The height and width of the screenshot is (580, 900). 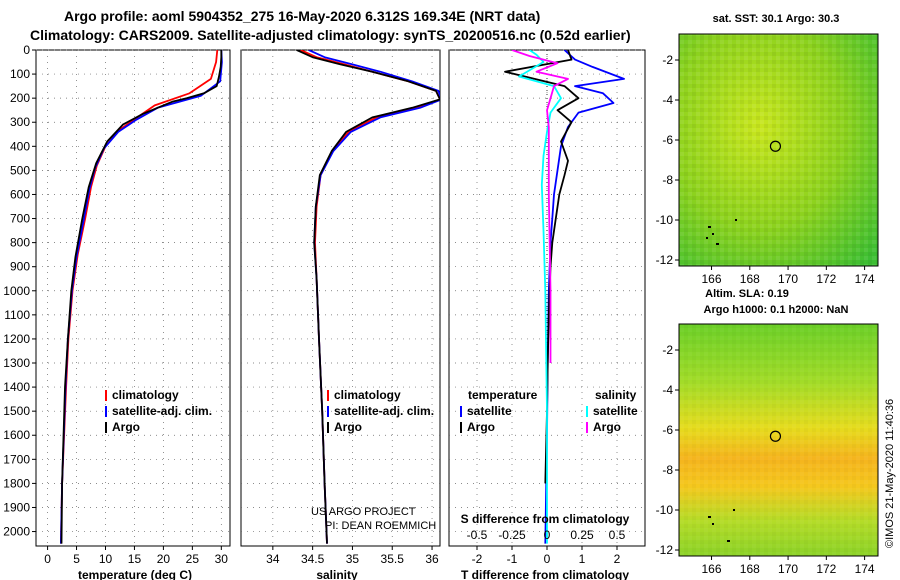 What do you see at coordinates (545, 519) in the screenshot?
I see `s-difference-label: S difference from climatology` at bounding box center [545, 519].